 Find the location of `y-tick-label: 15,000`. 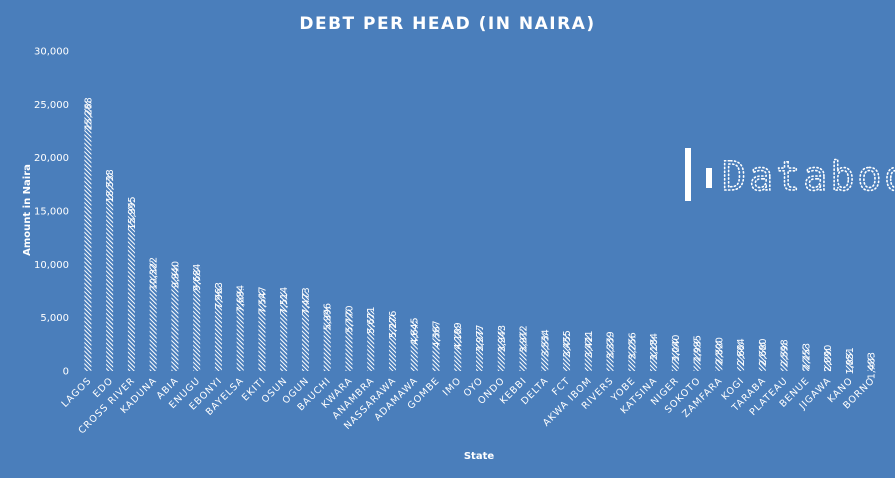

y-tick-label: 15,000 is located at coordinates (51, 212).